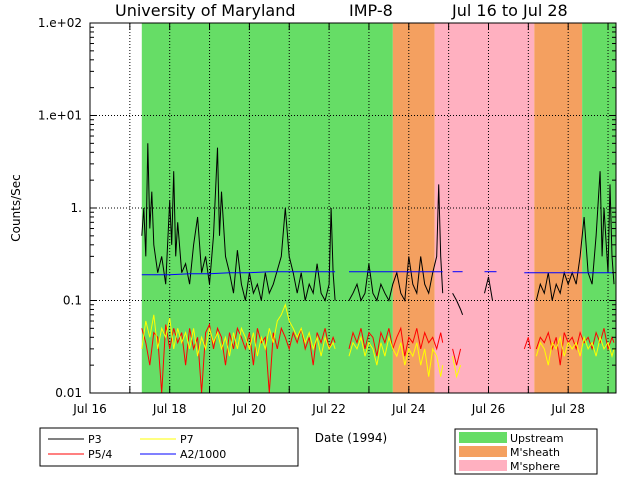  What do you see at coordinates (72, 301) in the screenshot?
I see `y-tick-label: 0.1` at bounding box center [72, 301].